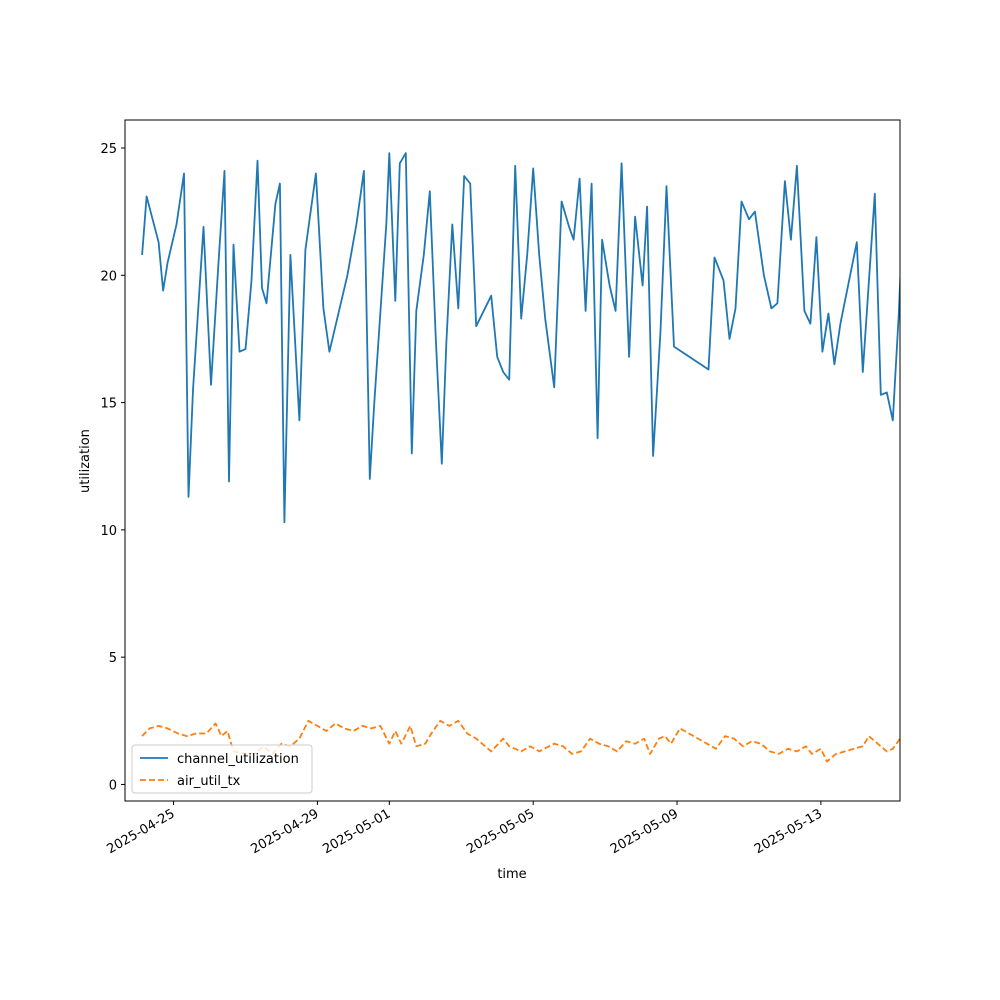 This screenshot has height=1000, width=1000. Describe the element at coordinates (113, 785) in the screenshot. I see `y-tick-label: 0` at that location.